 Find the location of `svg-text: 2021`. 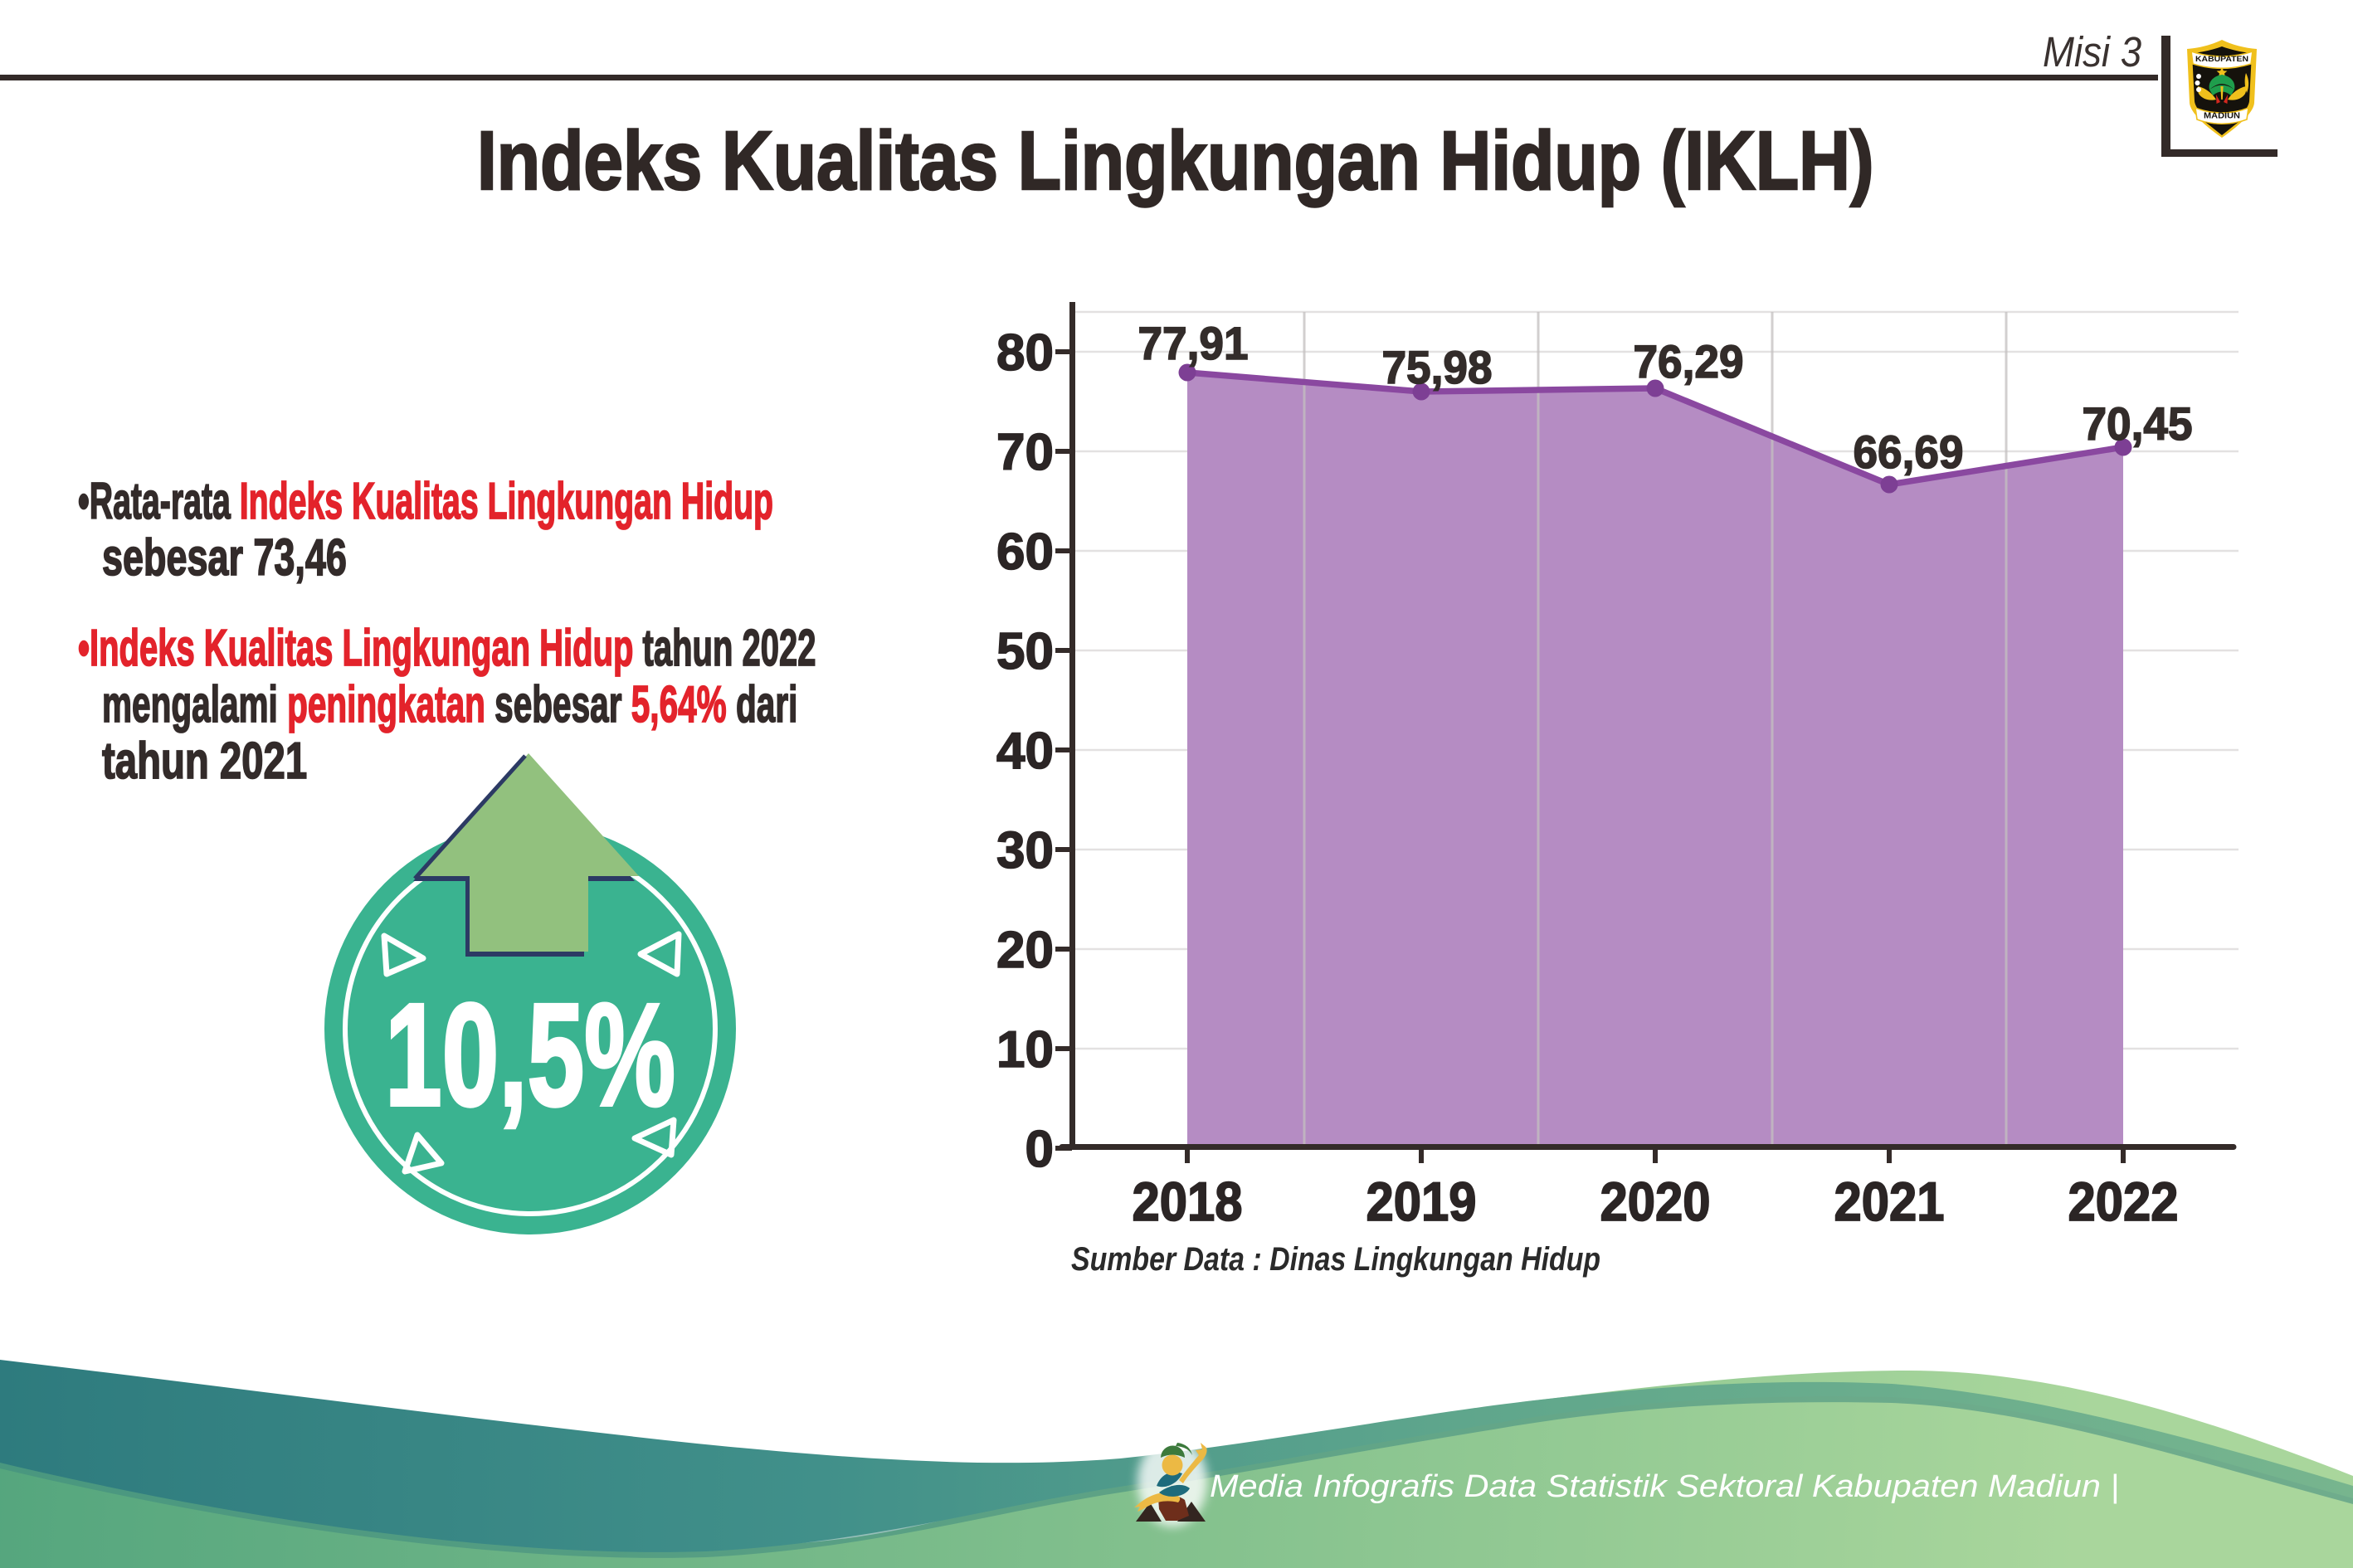

svg-text: 2021 is located at coordinates (1889, 1201).